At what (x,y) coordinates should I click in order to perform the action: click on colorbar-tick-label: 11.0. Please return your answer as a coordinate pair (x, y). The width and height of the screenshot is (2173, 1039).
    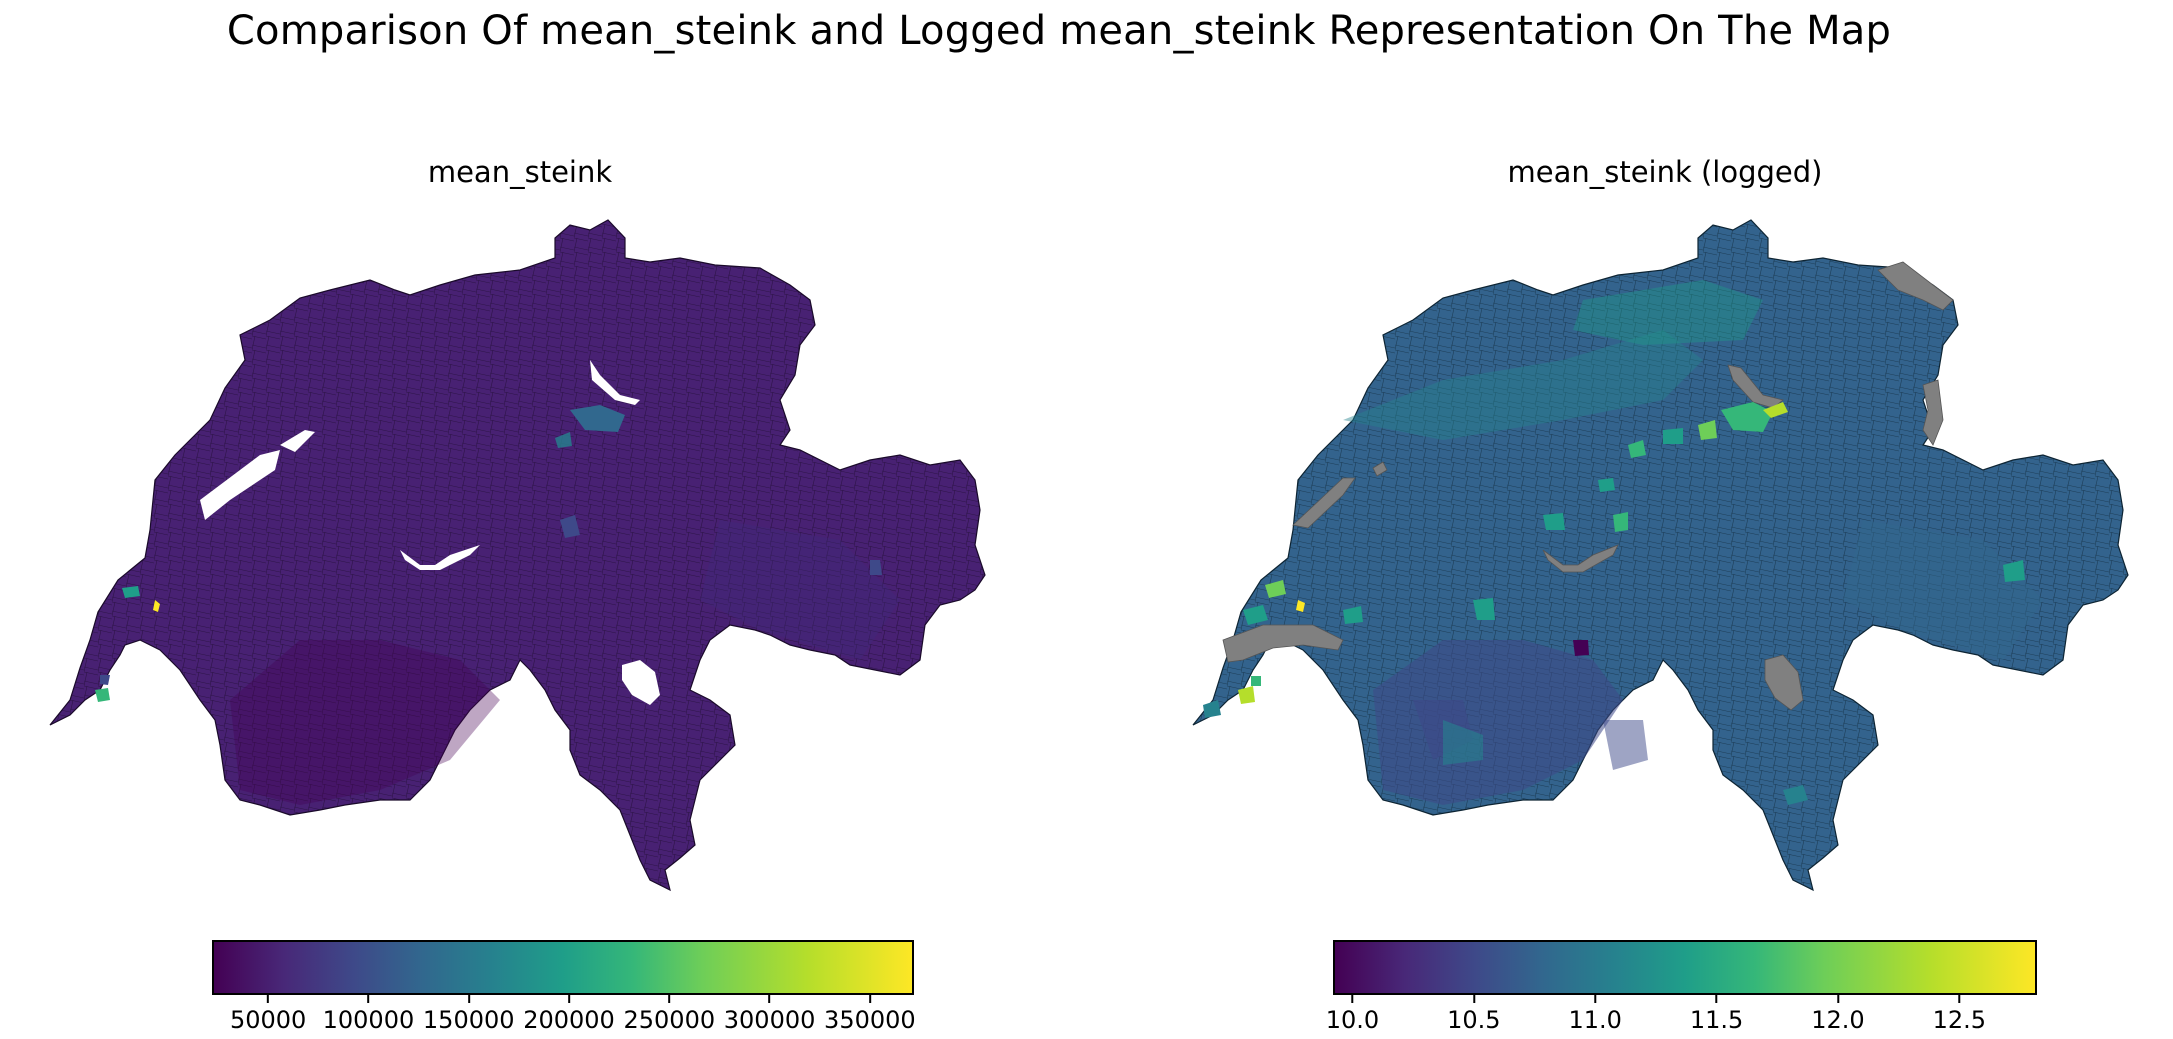
    Looking at the image, I should click on (1595, 1020).